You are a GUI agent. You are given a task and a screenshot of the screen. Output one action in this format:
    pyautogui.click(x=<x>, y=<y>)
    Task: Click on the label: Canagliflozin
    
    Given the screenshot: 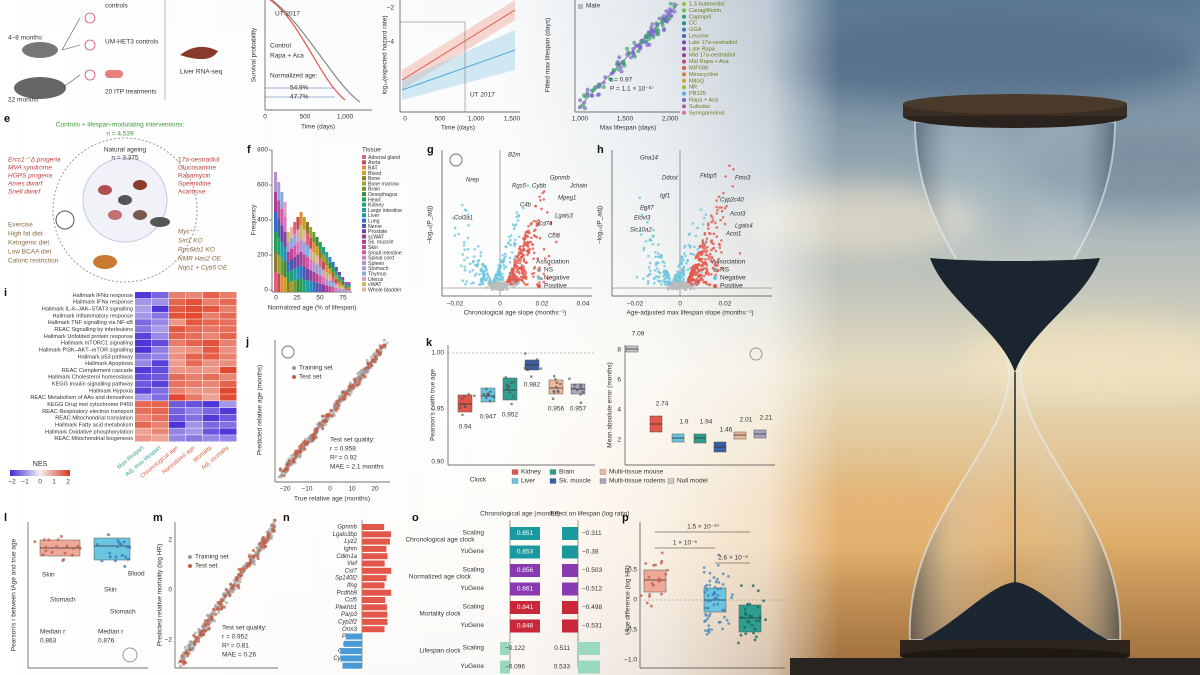 What is the action you would take?
    pyautogui.click(x=705, y=11)
    